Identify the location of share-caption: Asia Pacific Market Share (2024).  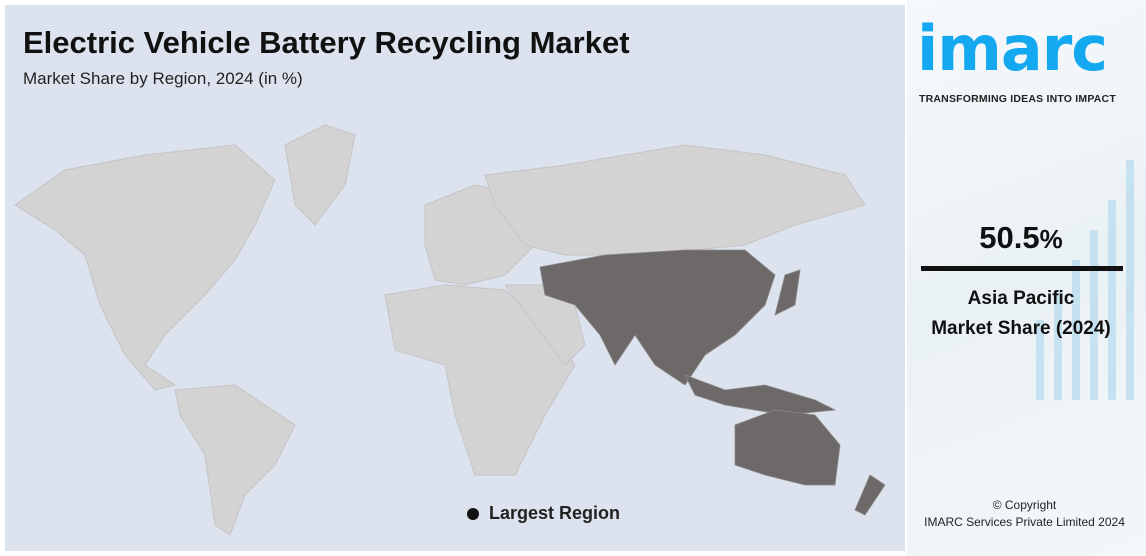
(1021, 314).